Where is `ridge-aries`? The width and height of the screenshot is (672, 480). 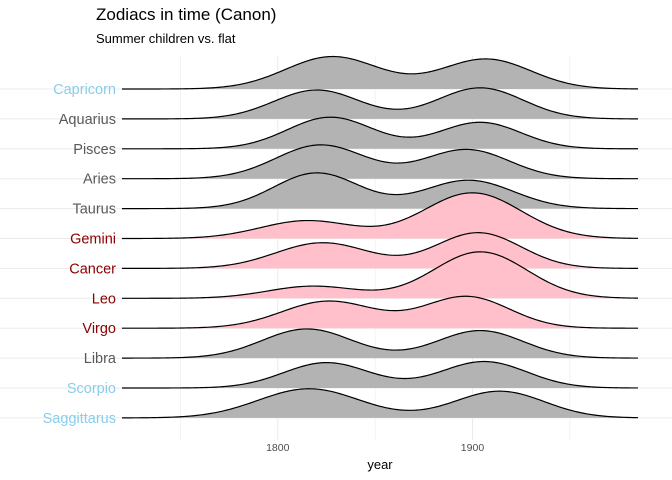 ridge-aries is located at coordinates (380, 162).